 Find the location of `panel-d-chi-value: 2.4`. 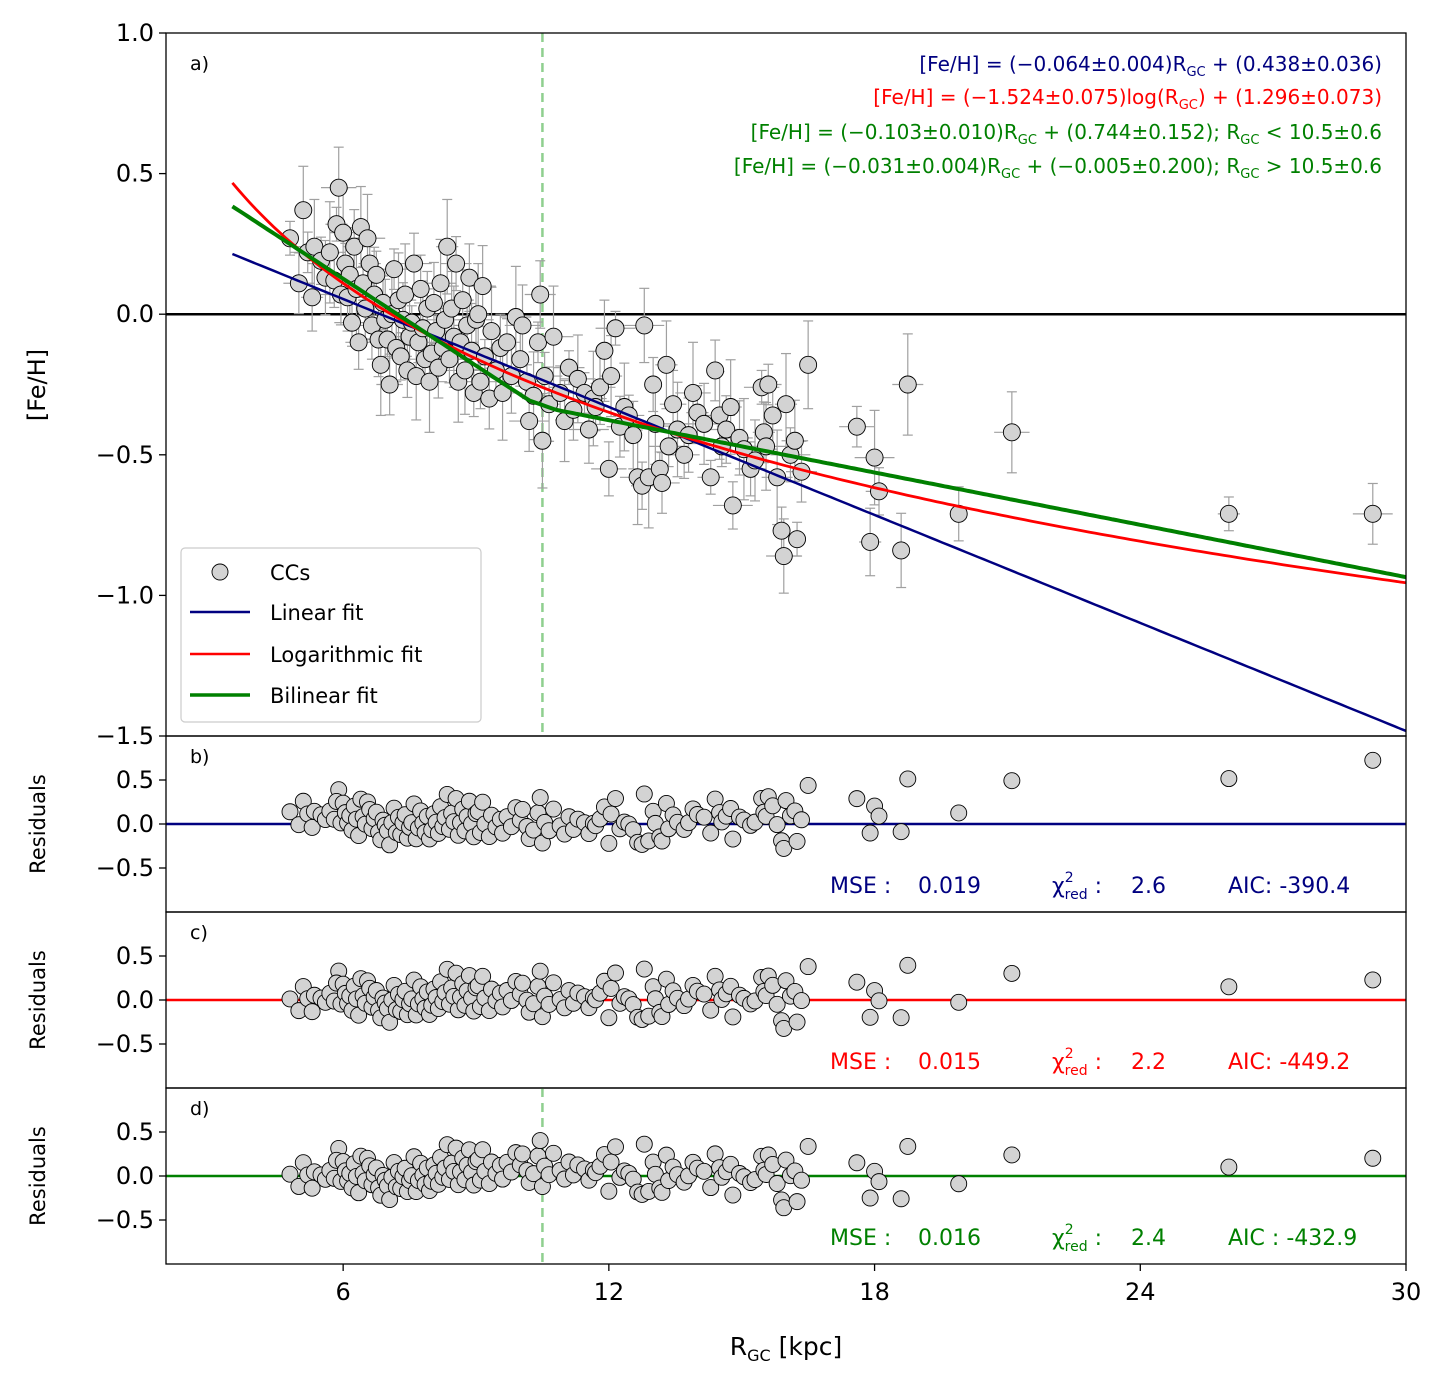

panel-d-chi-value: 2.4 is located at coordinates (1148, 1238).